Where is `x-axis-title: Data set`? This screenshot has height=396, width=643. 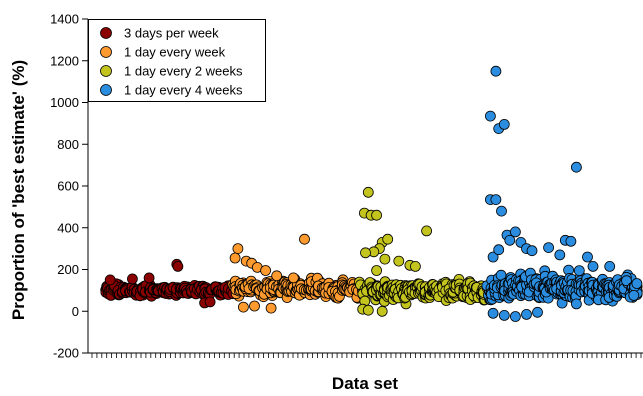
x-axis-title: Data set is located at coordinates (365, 383).